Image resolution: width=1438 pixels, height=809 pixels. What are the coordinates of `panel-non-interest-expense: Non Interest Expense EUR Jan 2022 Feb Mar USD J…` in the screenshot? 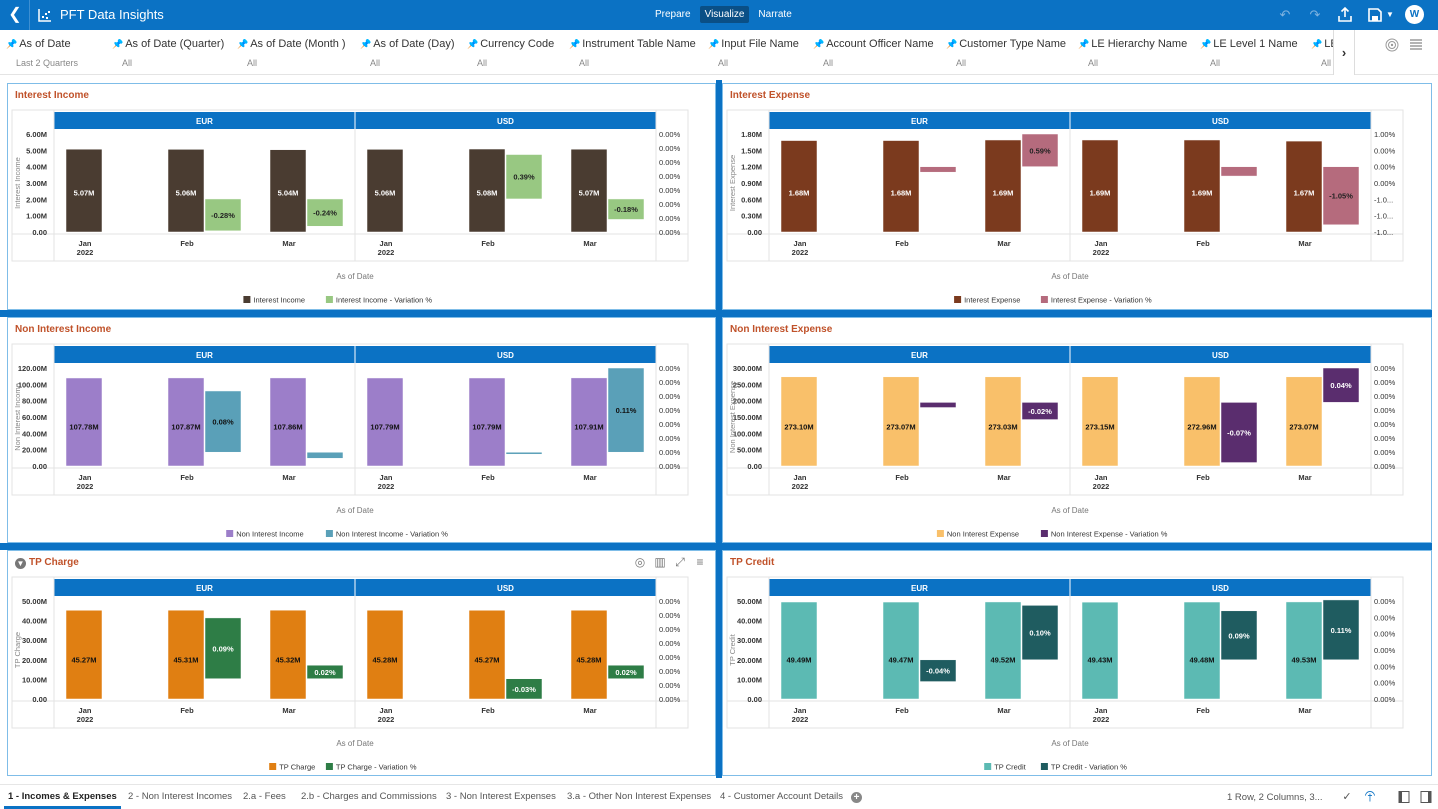 It's located at (1077, 430).